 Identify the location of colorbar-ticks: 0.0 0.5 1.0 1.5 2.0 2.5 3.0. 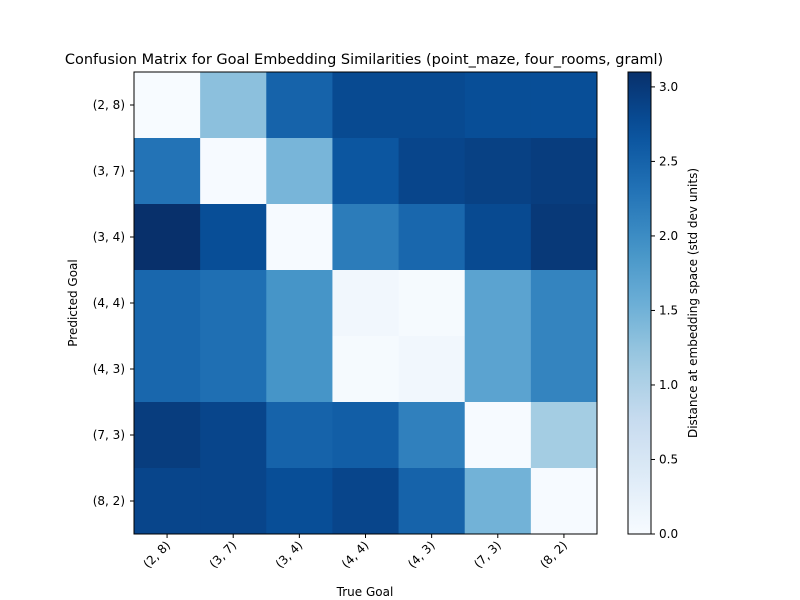
(664, 310).